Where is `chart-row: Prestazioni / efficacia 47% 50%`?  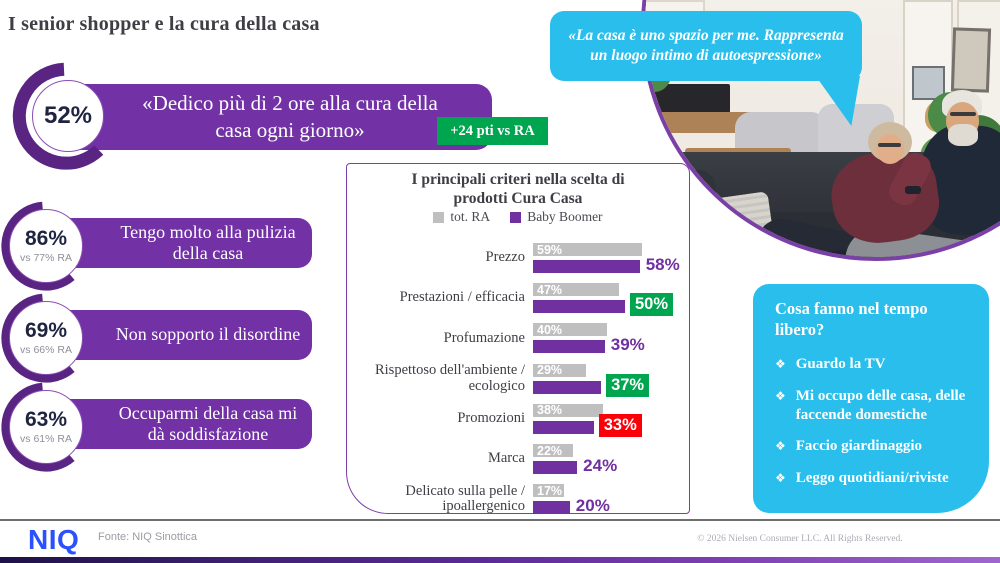 chart-row: Prestazioni / efficacia 47% 50% is located at coordinates (518, 300).